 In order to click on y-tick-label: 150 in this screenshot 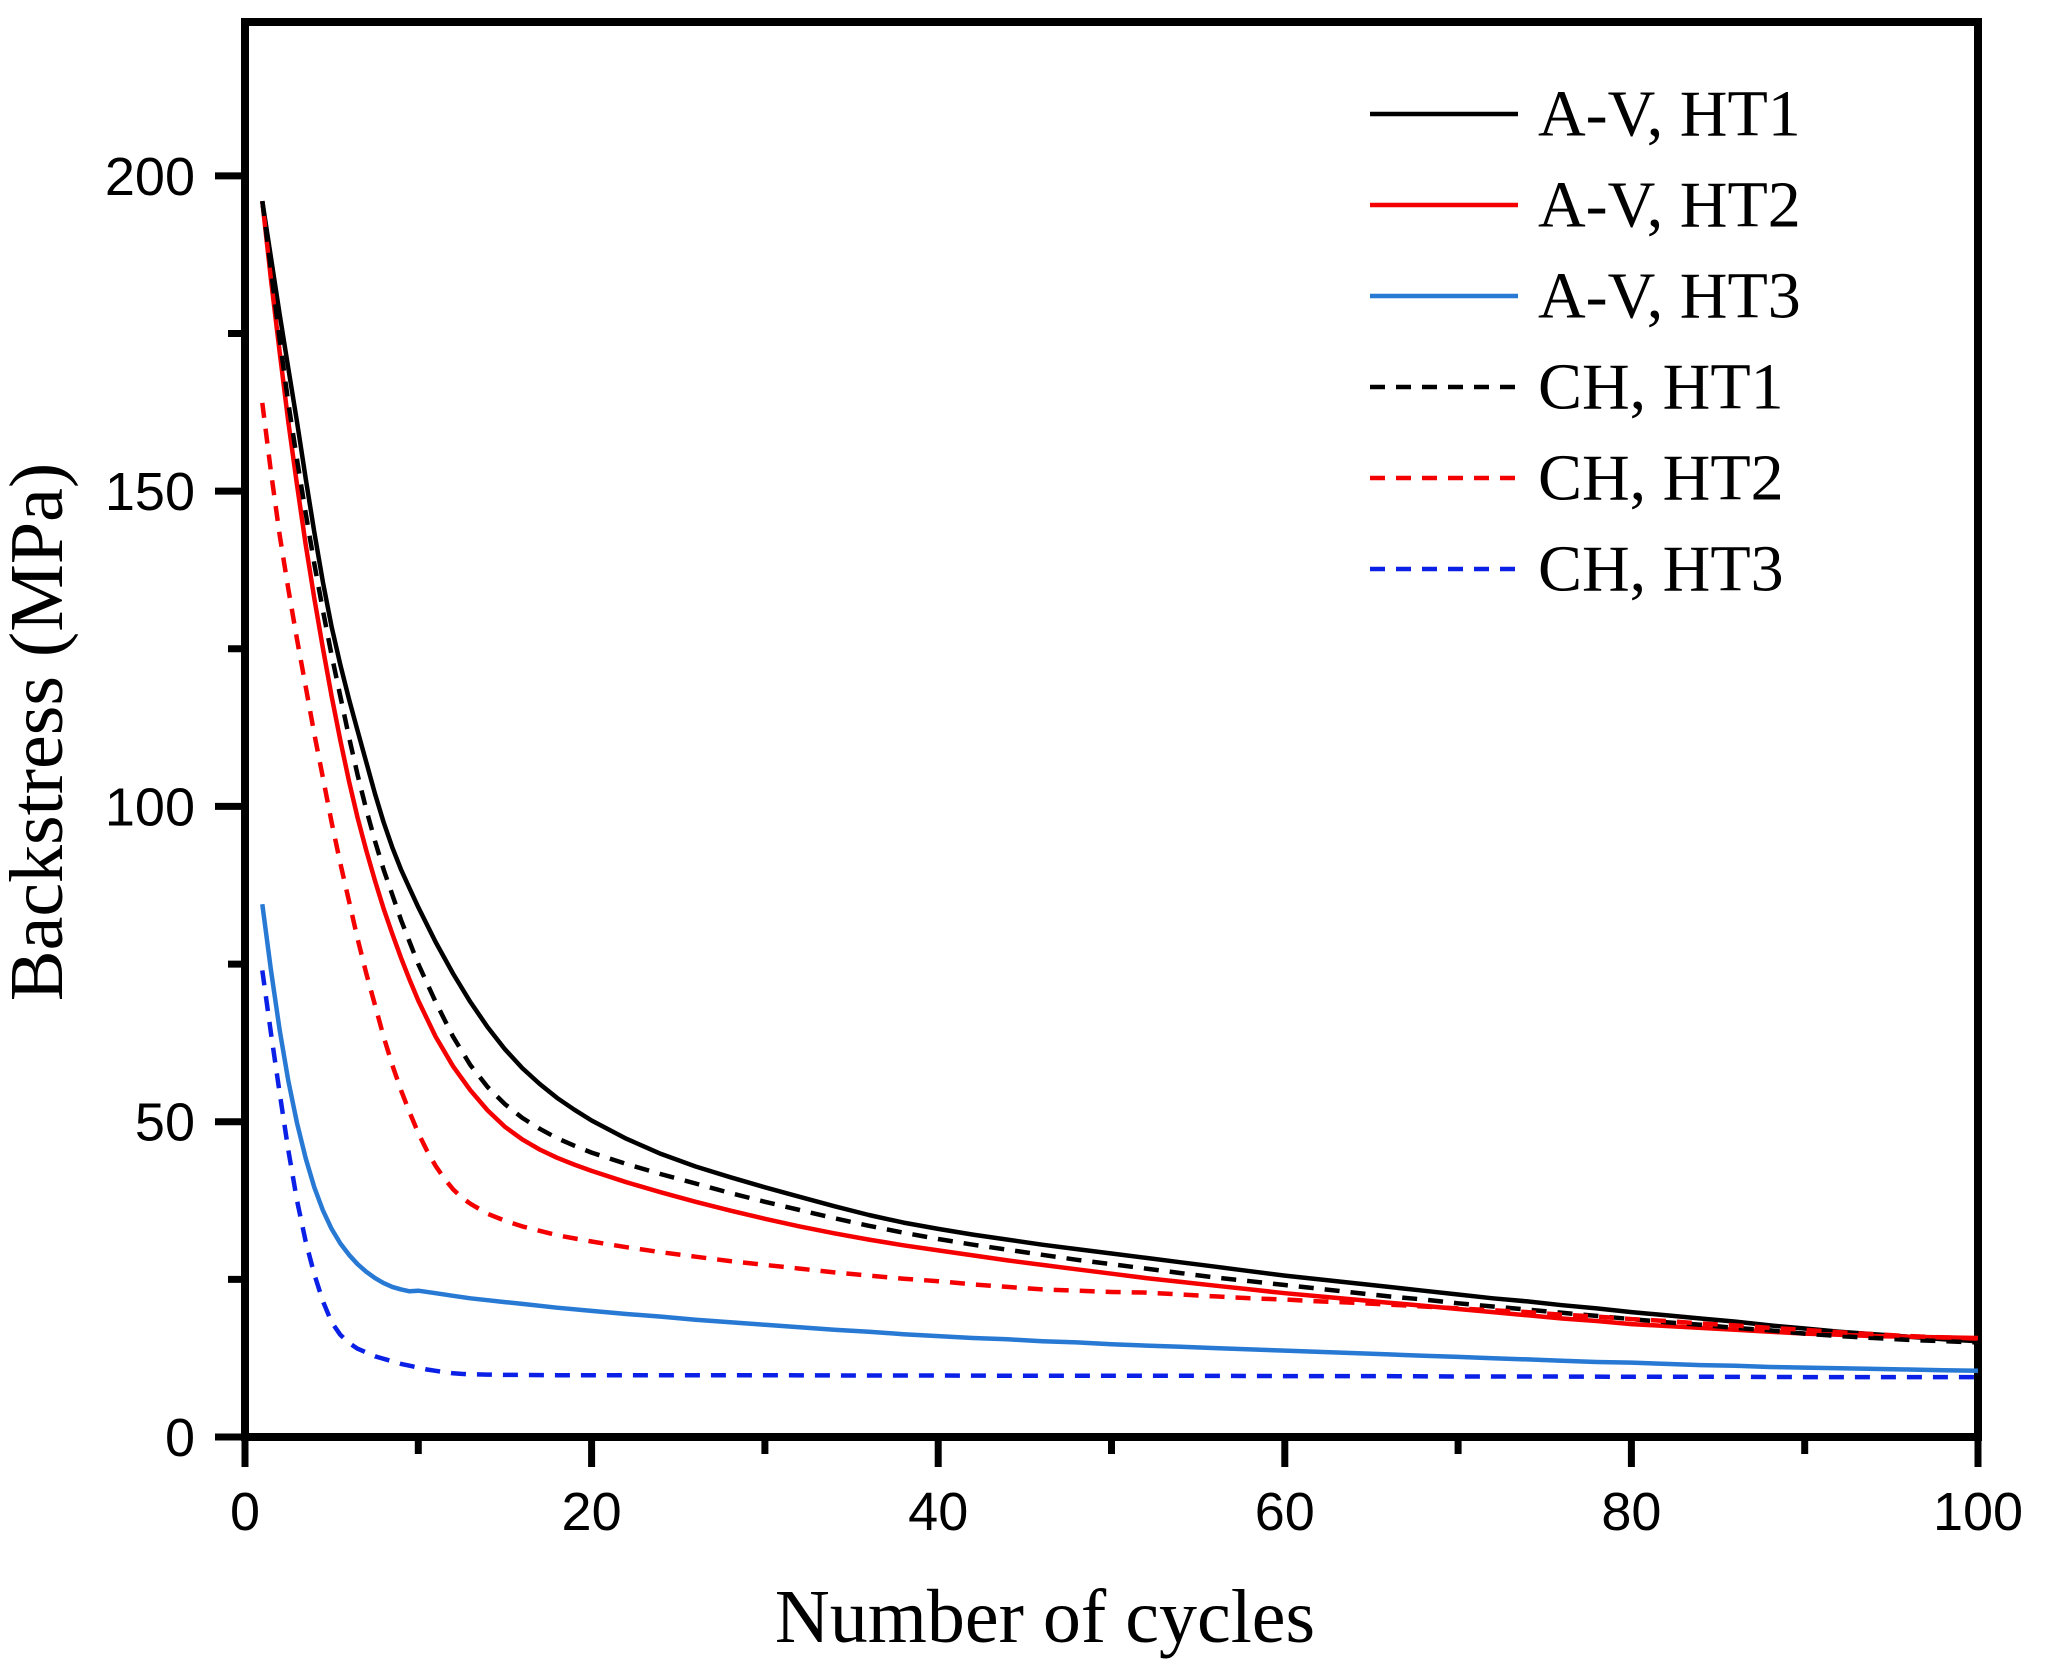, I will do `click(150, 492)`.